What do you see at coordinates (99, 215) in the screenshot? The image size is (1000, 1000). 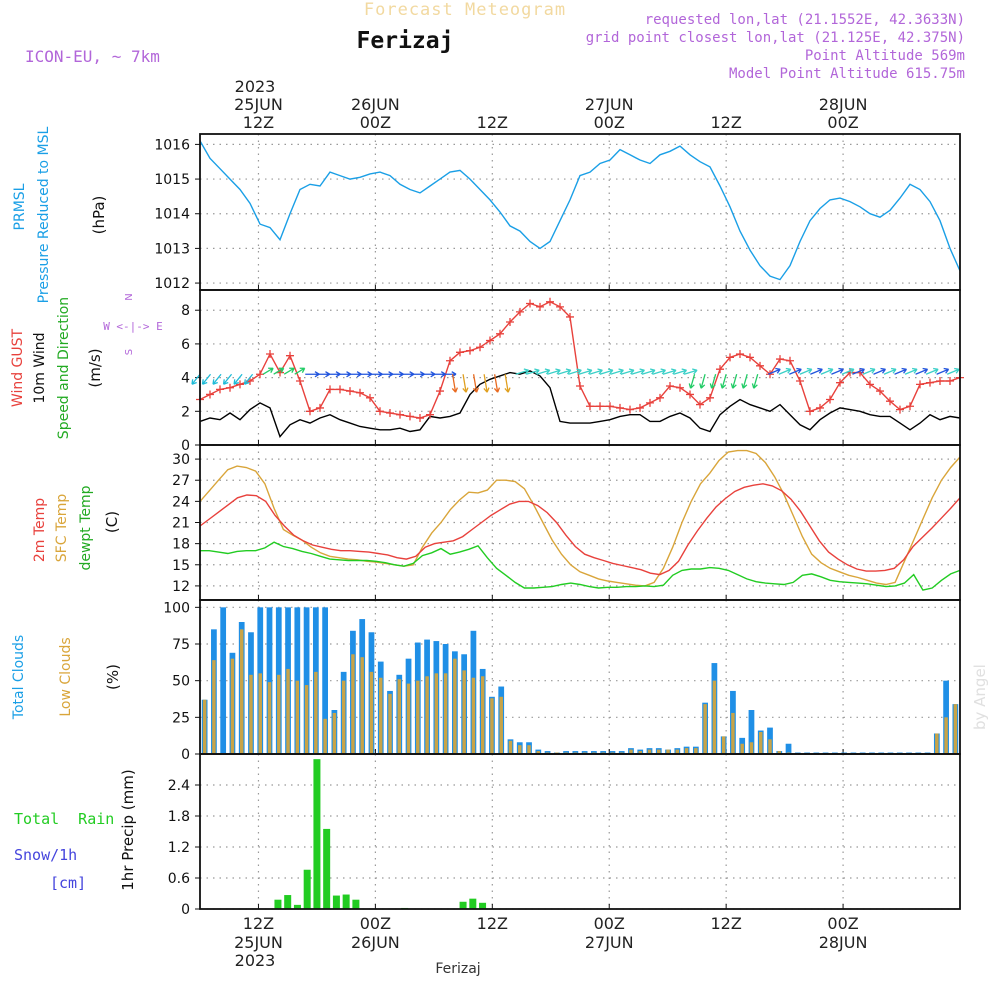 I see `pressure-unit: (hPa)` at bounding box center [99, 215].